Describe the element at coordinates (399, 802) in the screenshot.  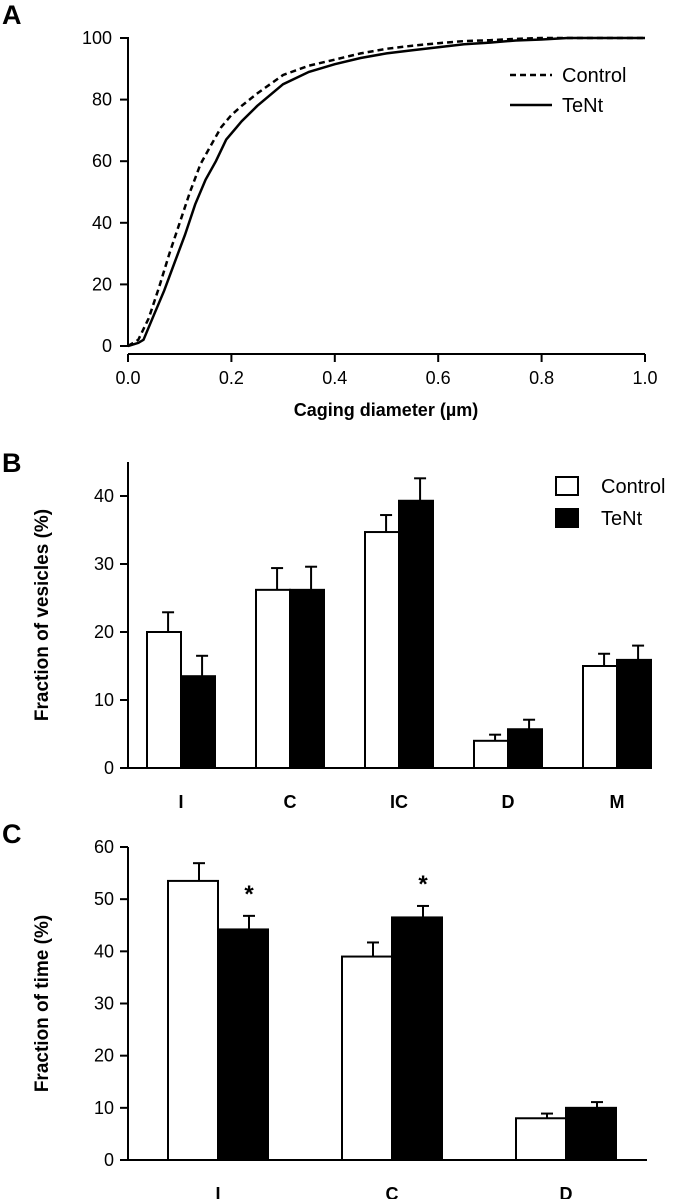
I see `category-label: IC` at that location.